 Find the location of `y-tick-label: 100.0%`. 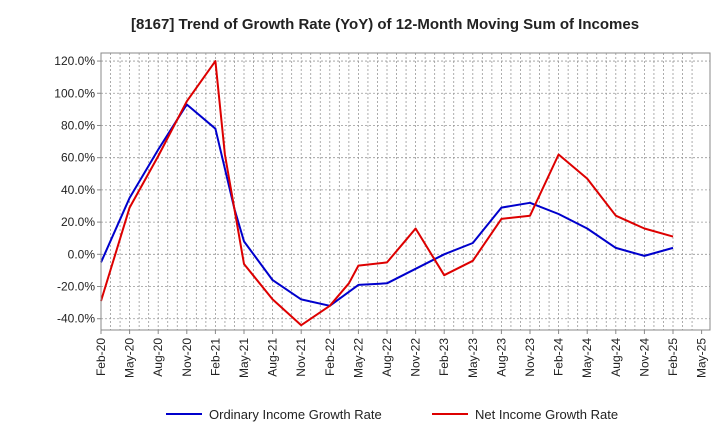

y-tick-label: 100.0% is located at coordinates (74, 93).